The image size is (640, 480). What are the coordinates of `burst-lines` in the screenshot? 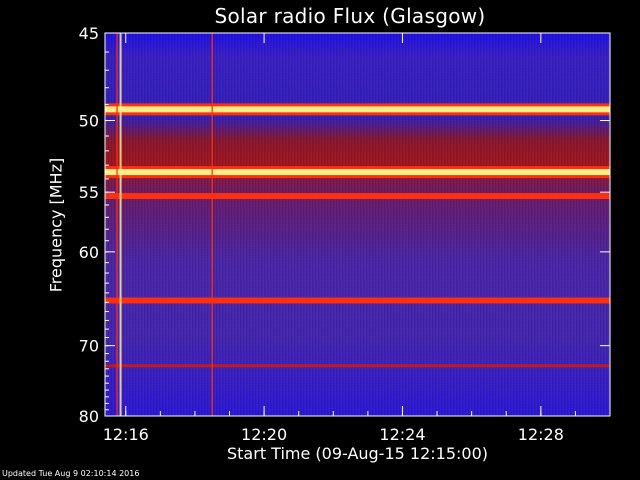 It's located at (164, 224).